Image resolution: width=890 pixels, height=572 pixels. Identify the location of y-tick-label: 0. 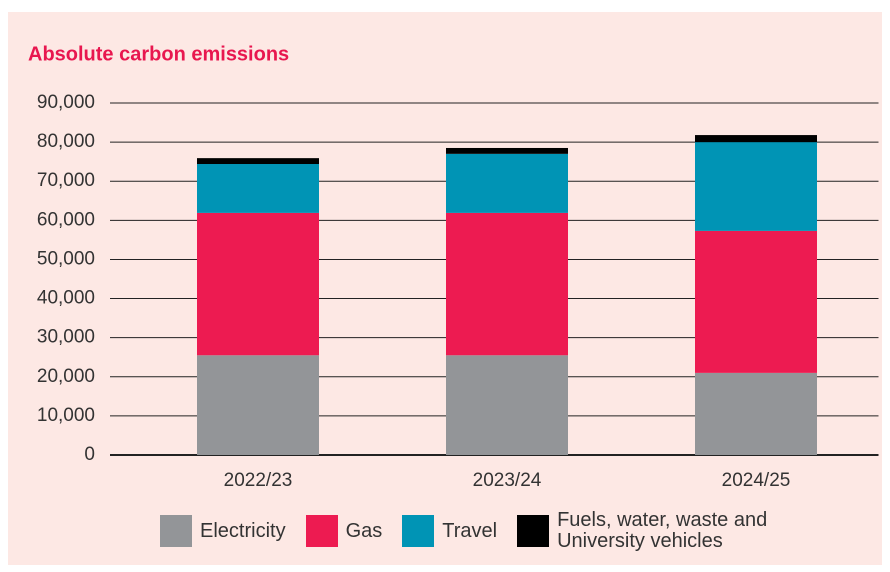
(89, 454).